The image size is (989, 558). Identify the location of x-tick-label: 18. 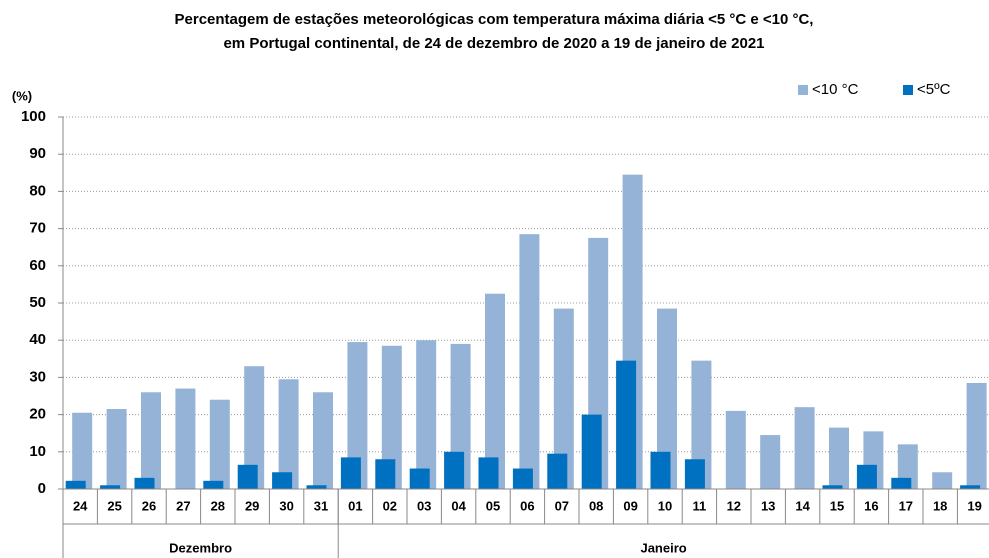
(940, 505).